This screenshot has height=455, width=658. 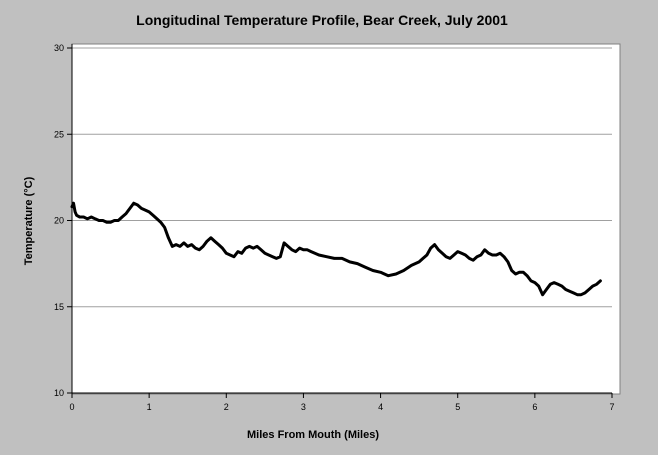 I want to click on y-axis-label: Temperature (°C), so click(x=29, y=220).